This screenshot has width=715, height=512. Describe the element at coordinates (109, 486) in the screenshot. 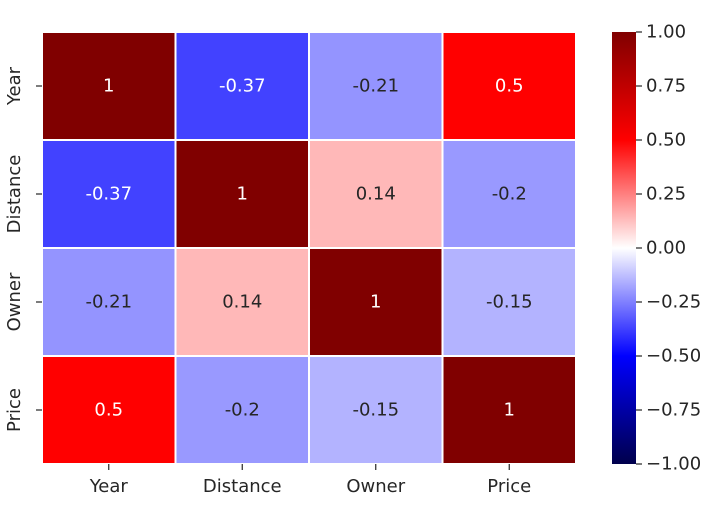

I see `x-tick-label: Year` at that location.